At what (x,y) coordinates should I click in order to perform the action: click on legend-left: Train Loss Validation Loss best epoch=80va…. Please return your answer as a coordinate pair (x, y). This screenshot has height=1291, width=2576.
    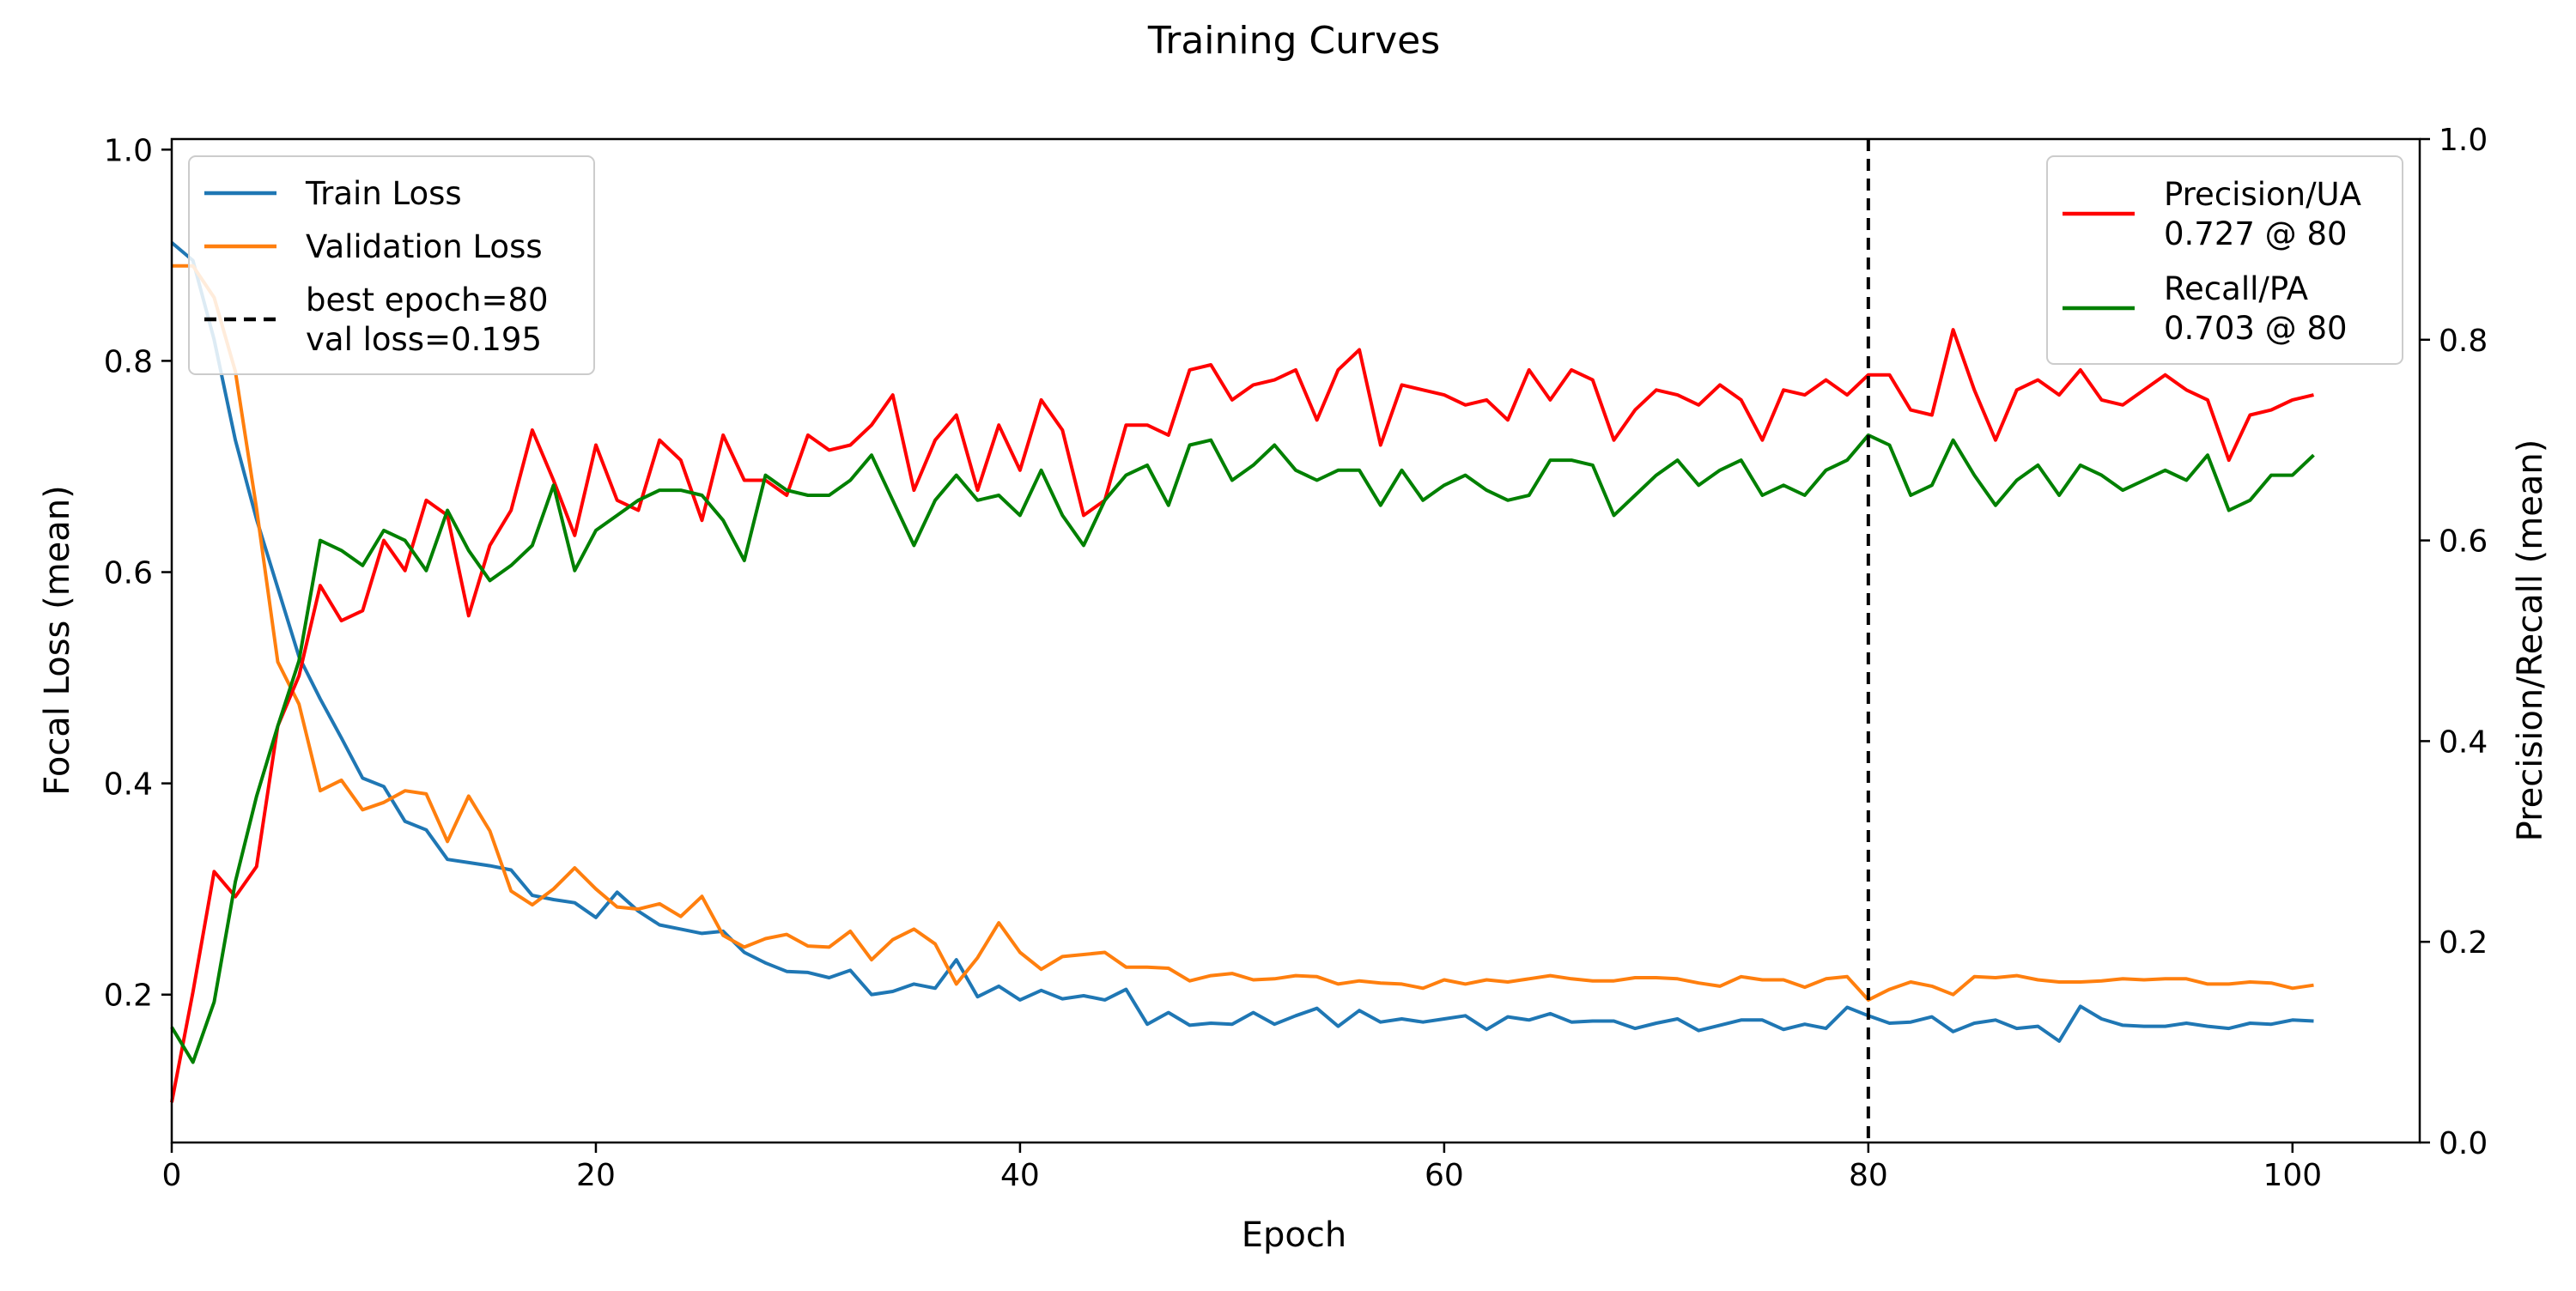
    Looking at the image, I should click on (391, 265).